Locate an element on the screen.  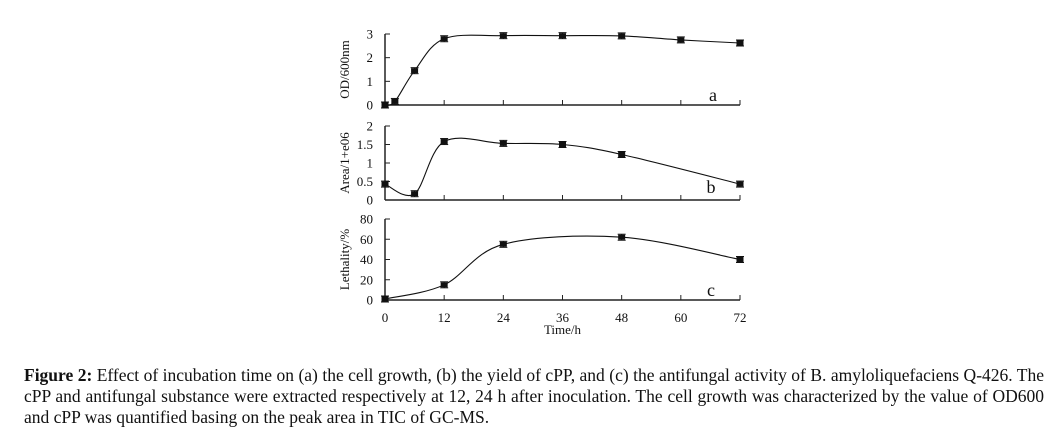
panel-c: 0 20 40 60 80 Lethality/% c is located at coordinates (540, 260).